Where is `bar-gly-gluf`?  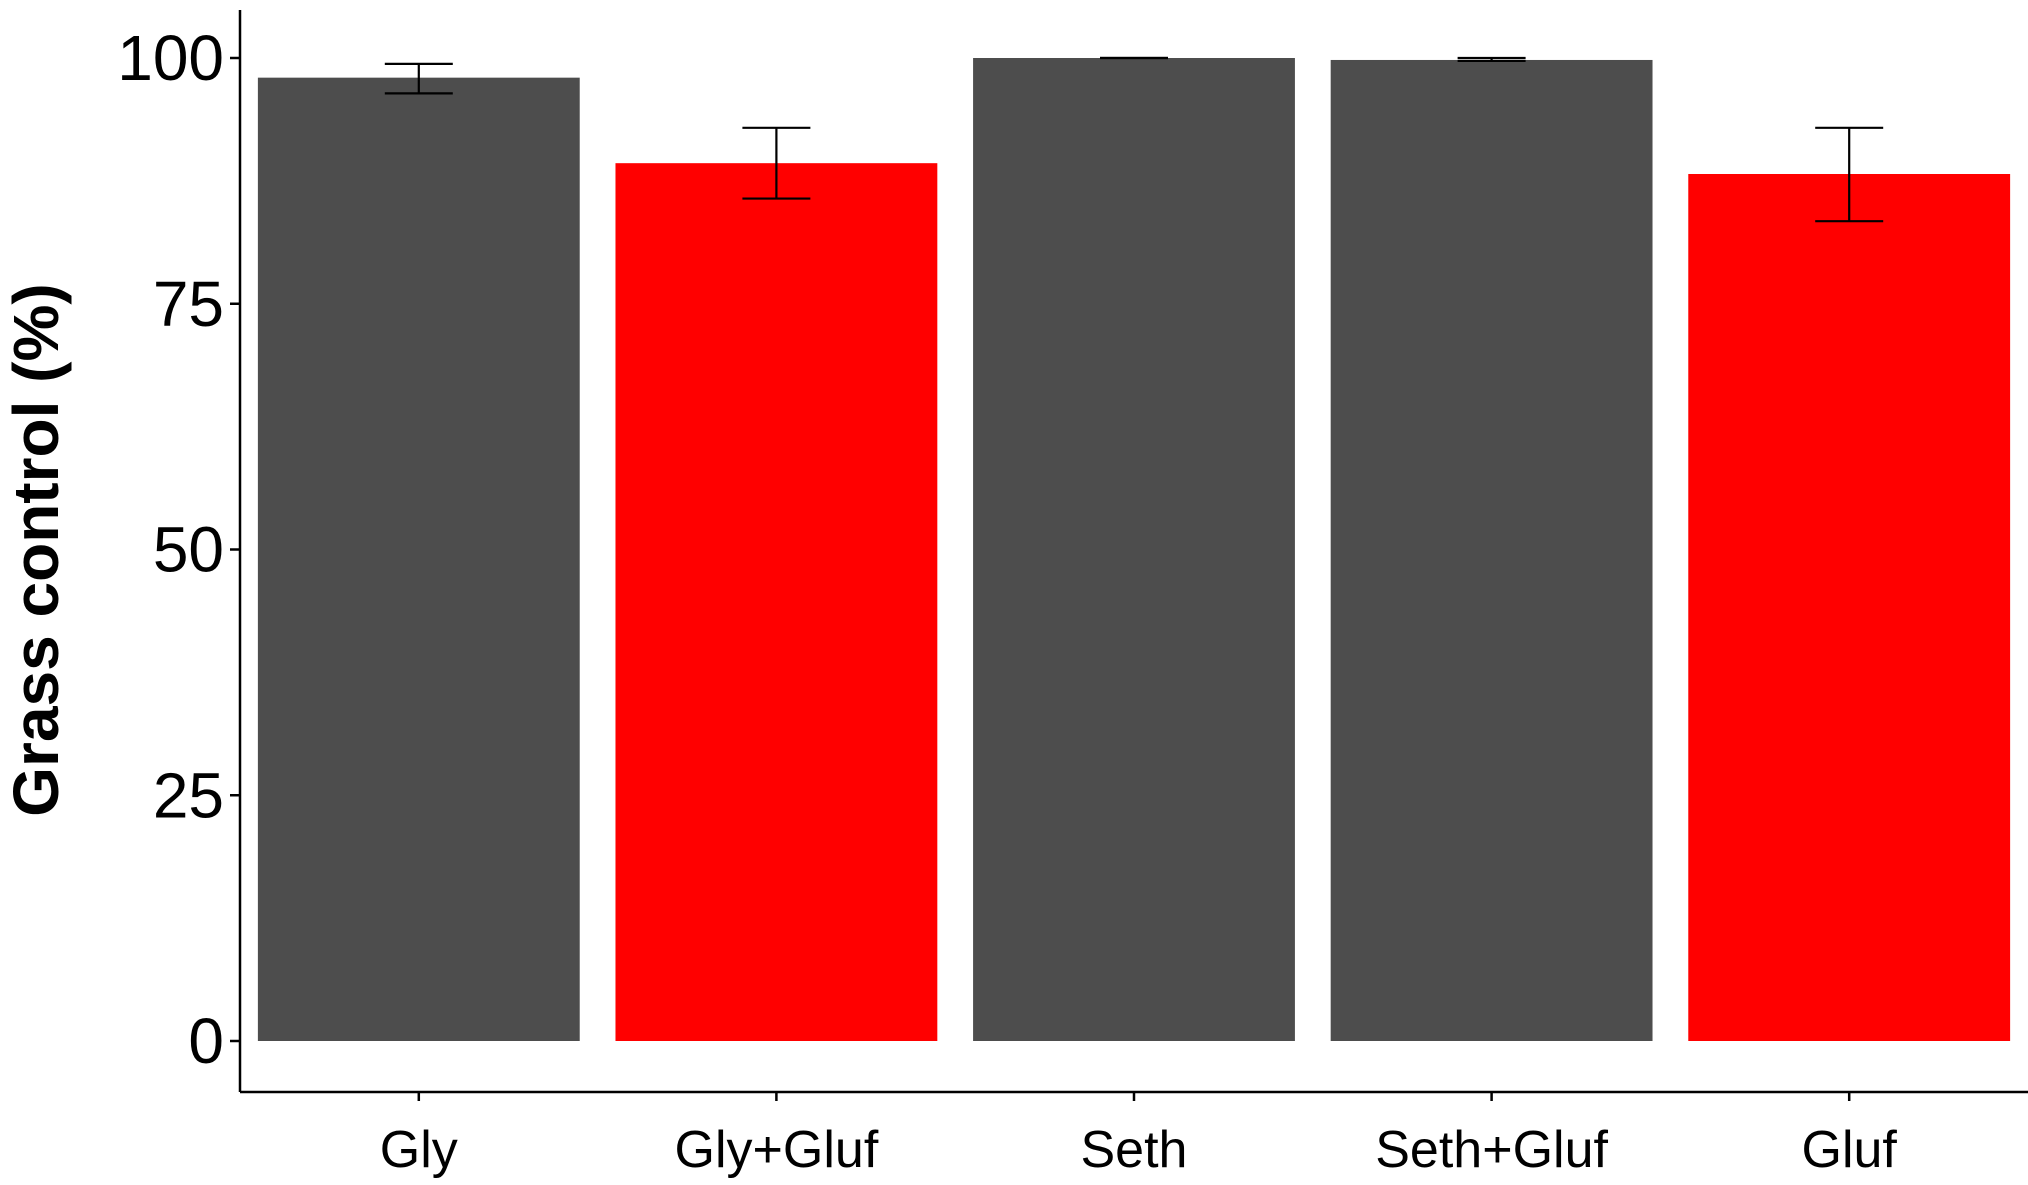 bar-gly-gluf is located at coordinates (776, 602).